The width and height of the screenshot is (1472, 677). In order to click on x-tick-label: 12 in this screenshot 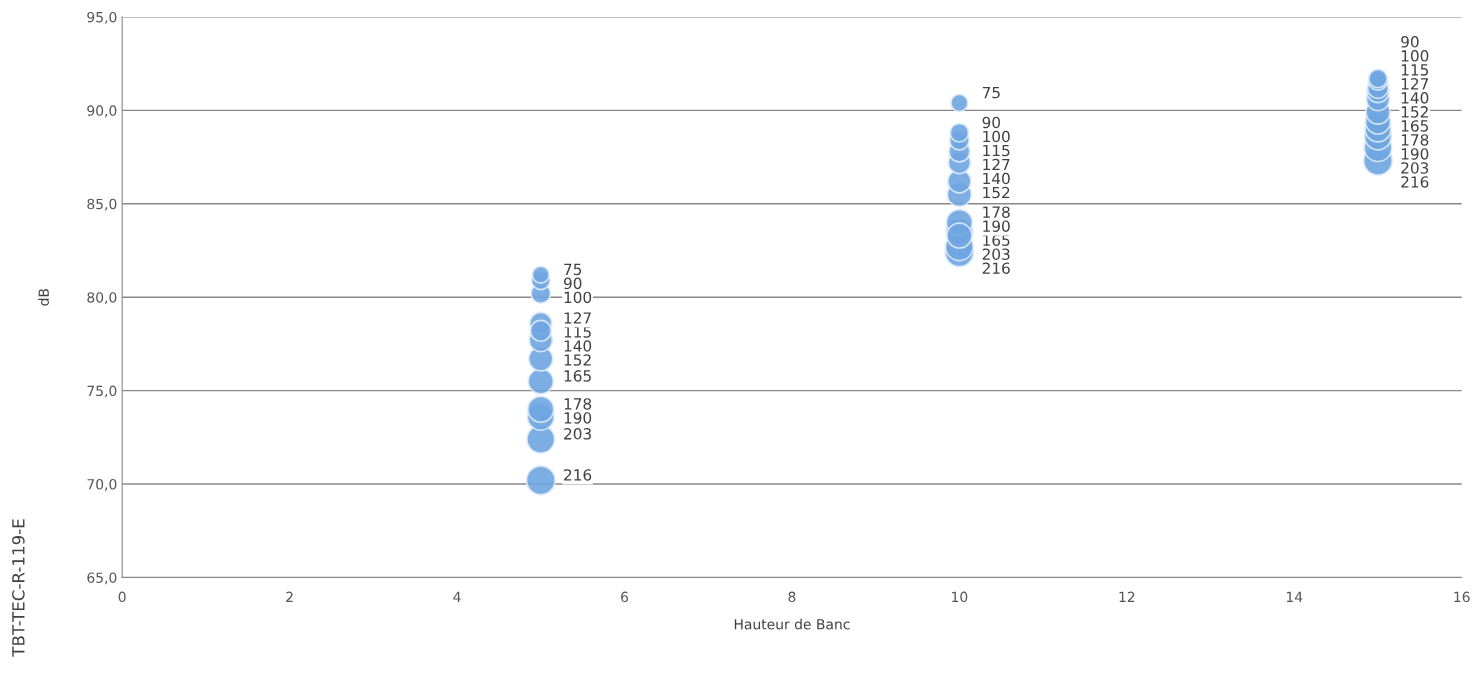, I will do `click(1127, 596)`.